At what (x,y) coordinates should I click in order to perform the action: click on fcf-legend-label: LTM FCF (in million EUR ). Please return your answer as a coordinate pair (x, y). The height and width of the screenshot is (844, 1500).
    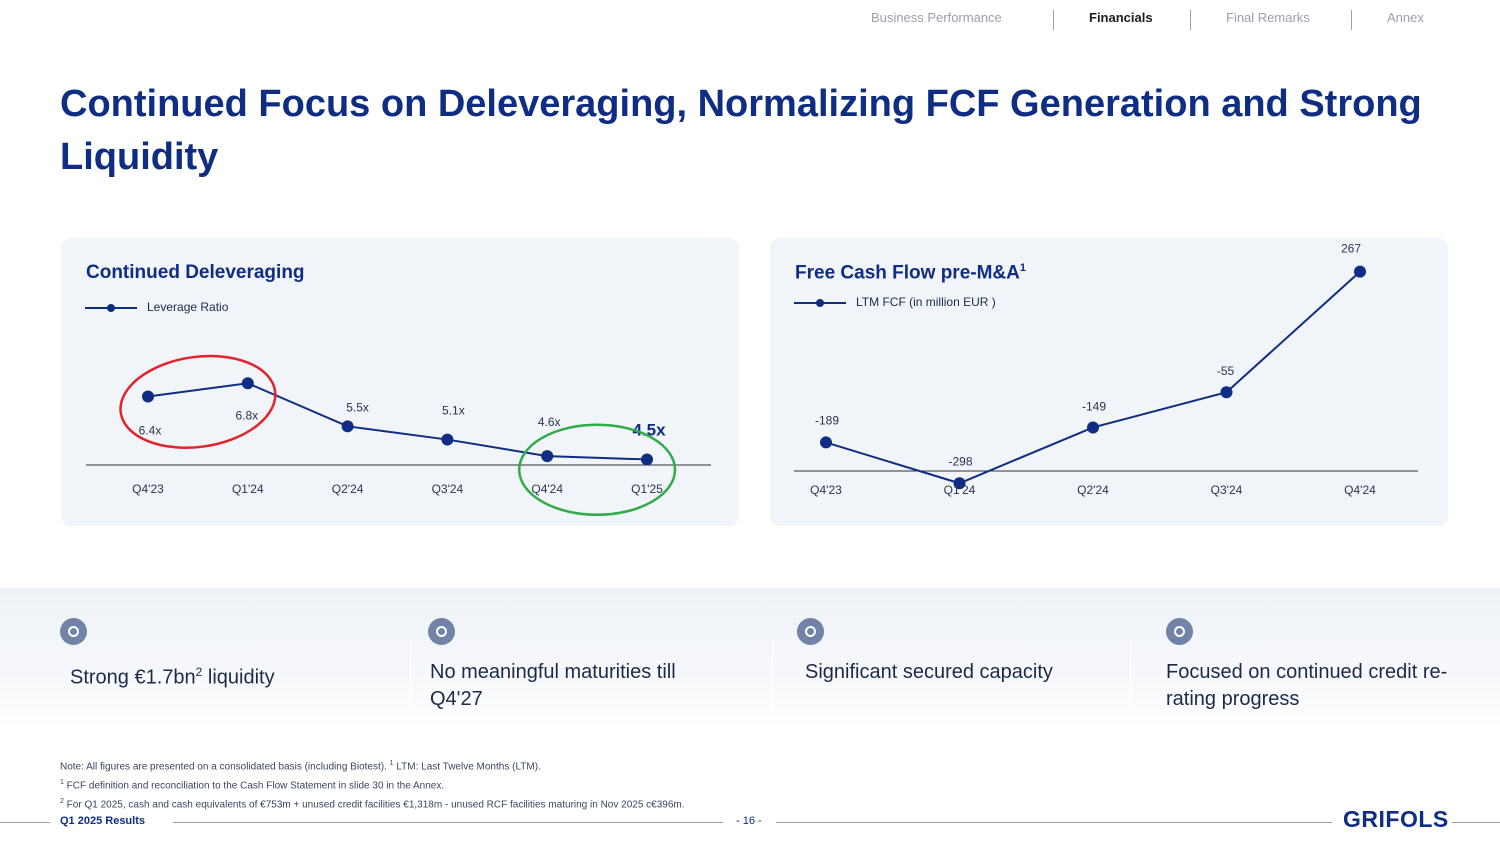
    Looking at the image, I should click on (926, 302).